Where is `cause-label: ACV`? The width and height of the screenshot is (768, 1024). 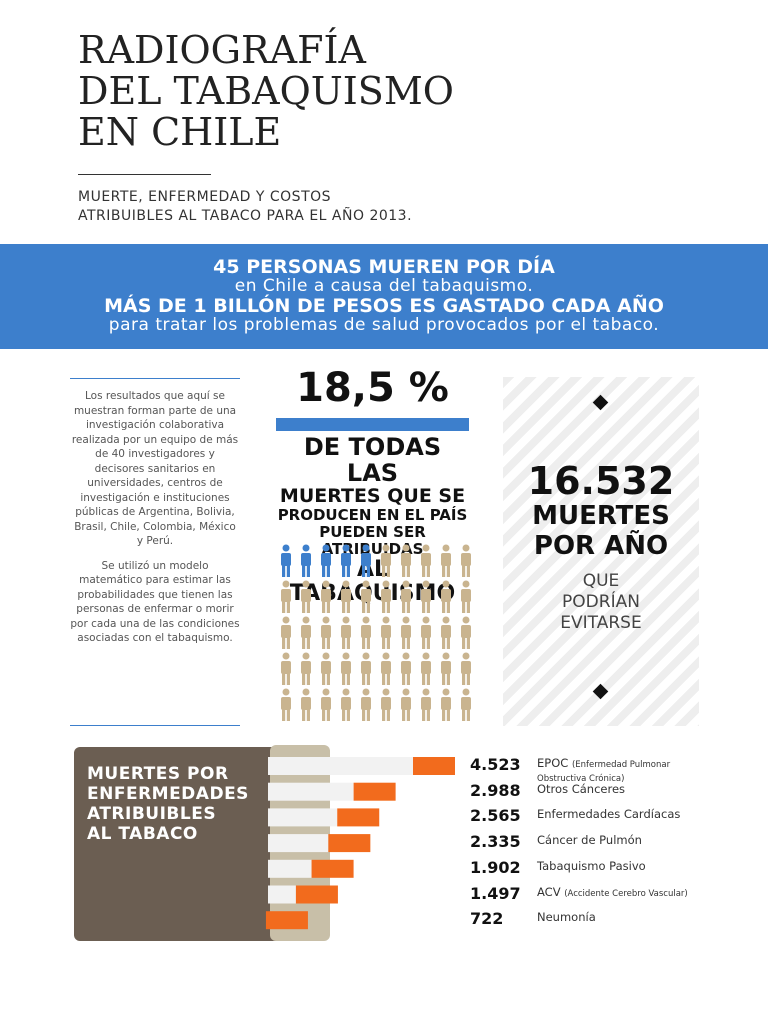 cause-label: ACV is located at coordinates (549, 891).